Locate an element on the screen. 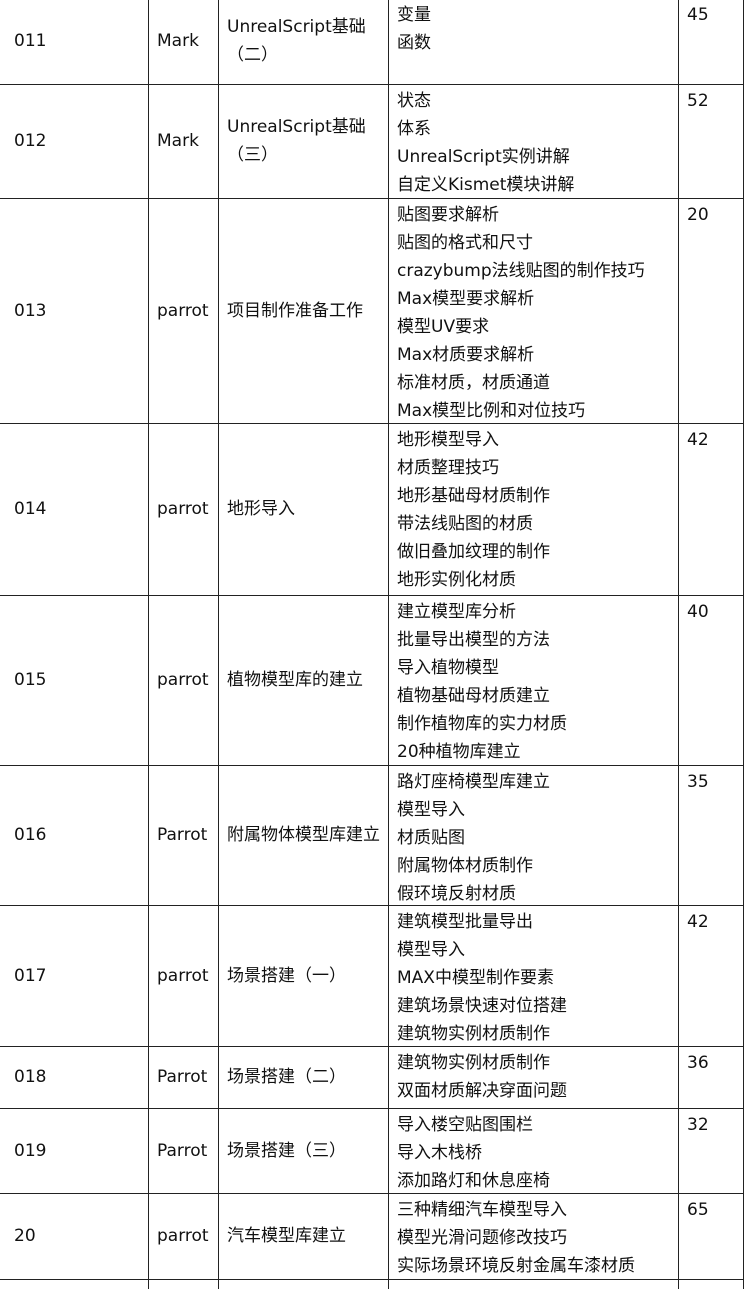 The width and height of the screenshot is (744, 1289). duration-cell-text: 35 is located at coordinates (698, 782).